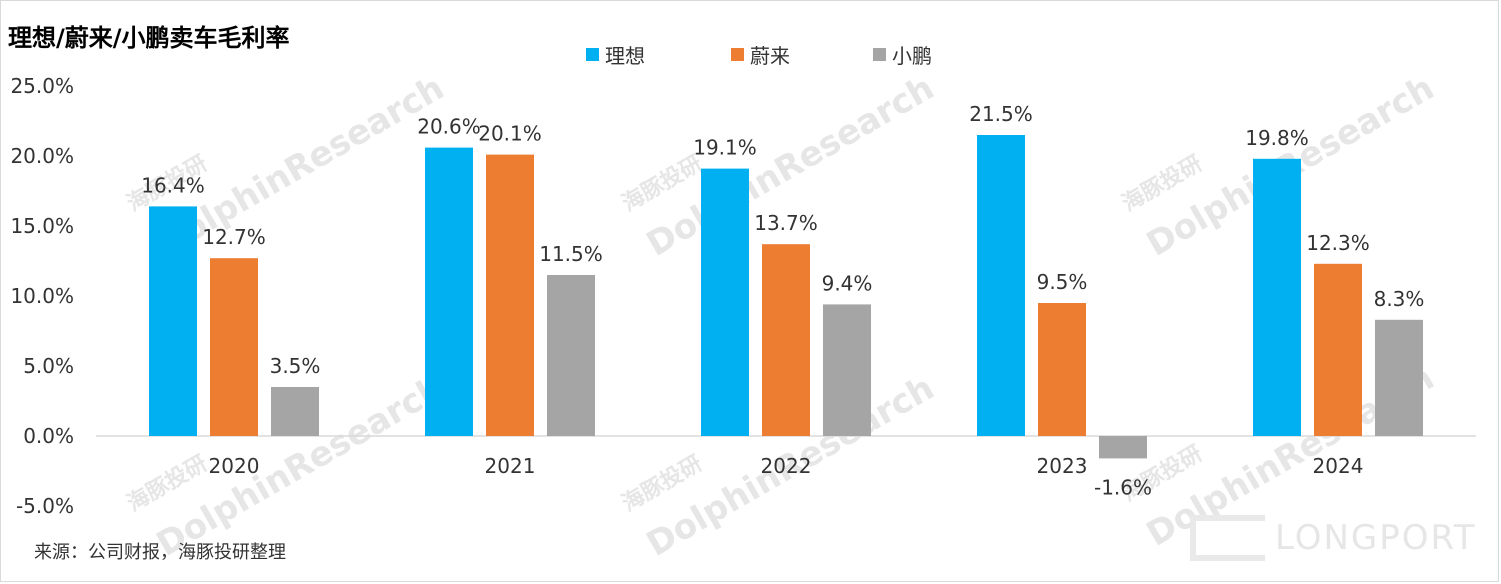 This screenshot has height=584, width=1501. What do you see at coordinates (770, 56) in the screenshot?
I see `legend-label: 蔚来` at bounding box center [770, 56].